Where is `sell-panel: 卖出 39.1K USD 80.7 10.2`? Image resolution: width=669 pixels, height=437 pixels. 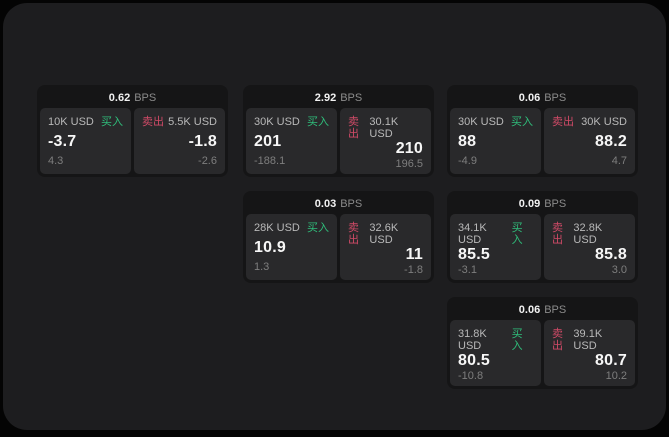 sell-panel: 卖出 39.1K USD 80.7 10.2 is located at coordinates (589, 353).